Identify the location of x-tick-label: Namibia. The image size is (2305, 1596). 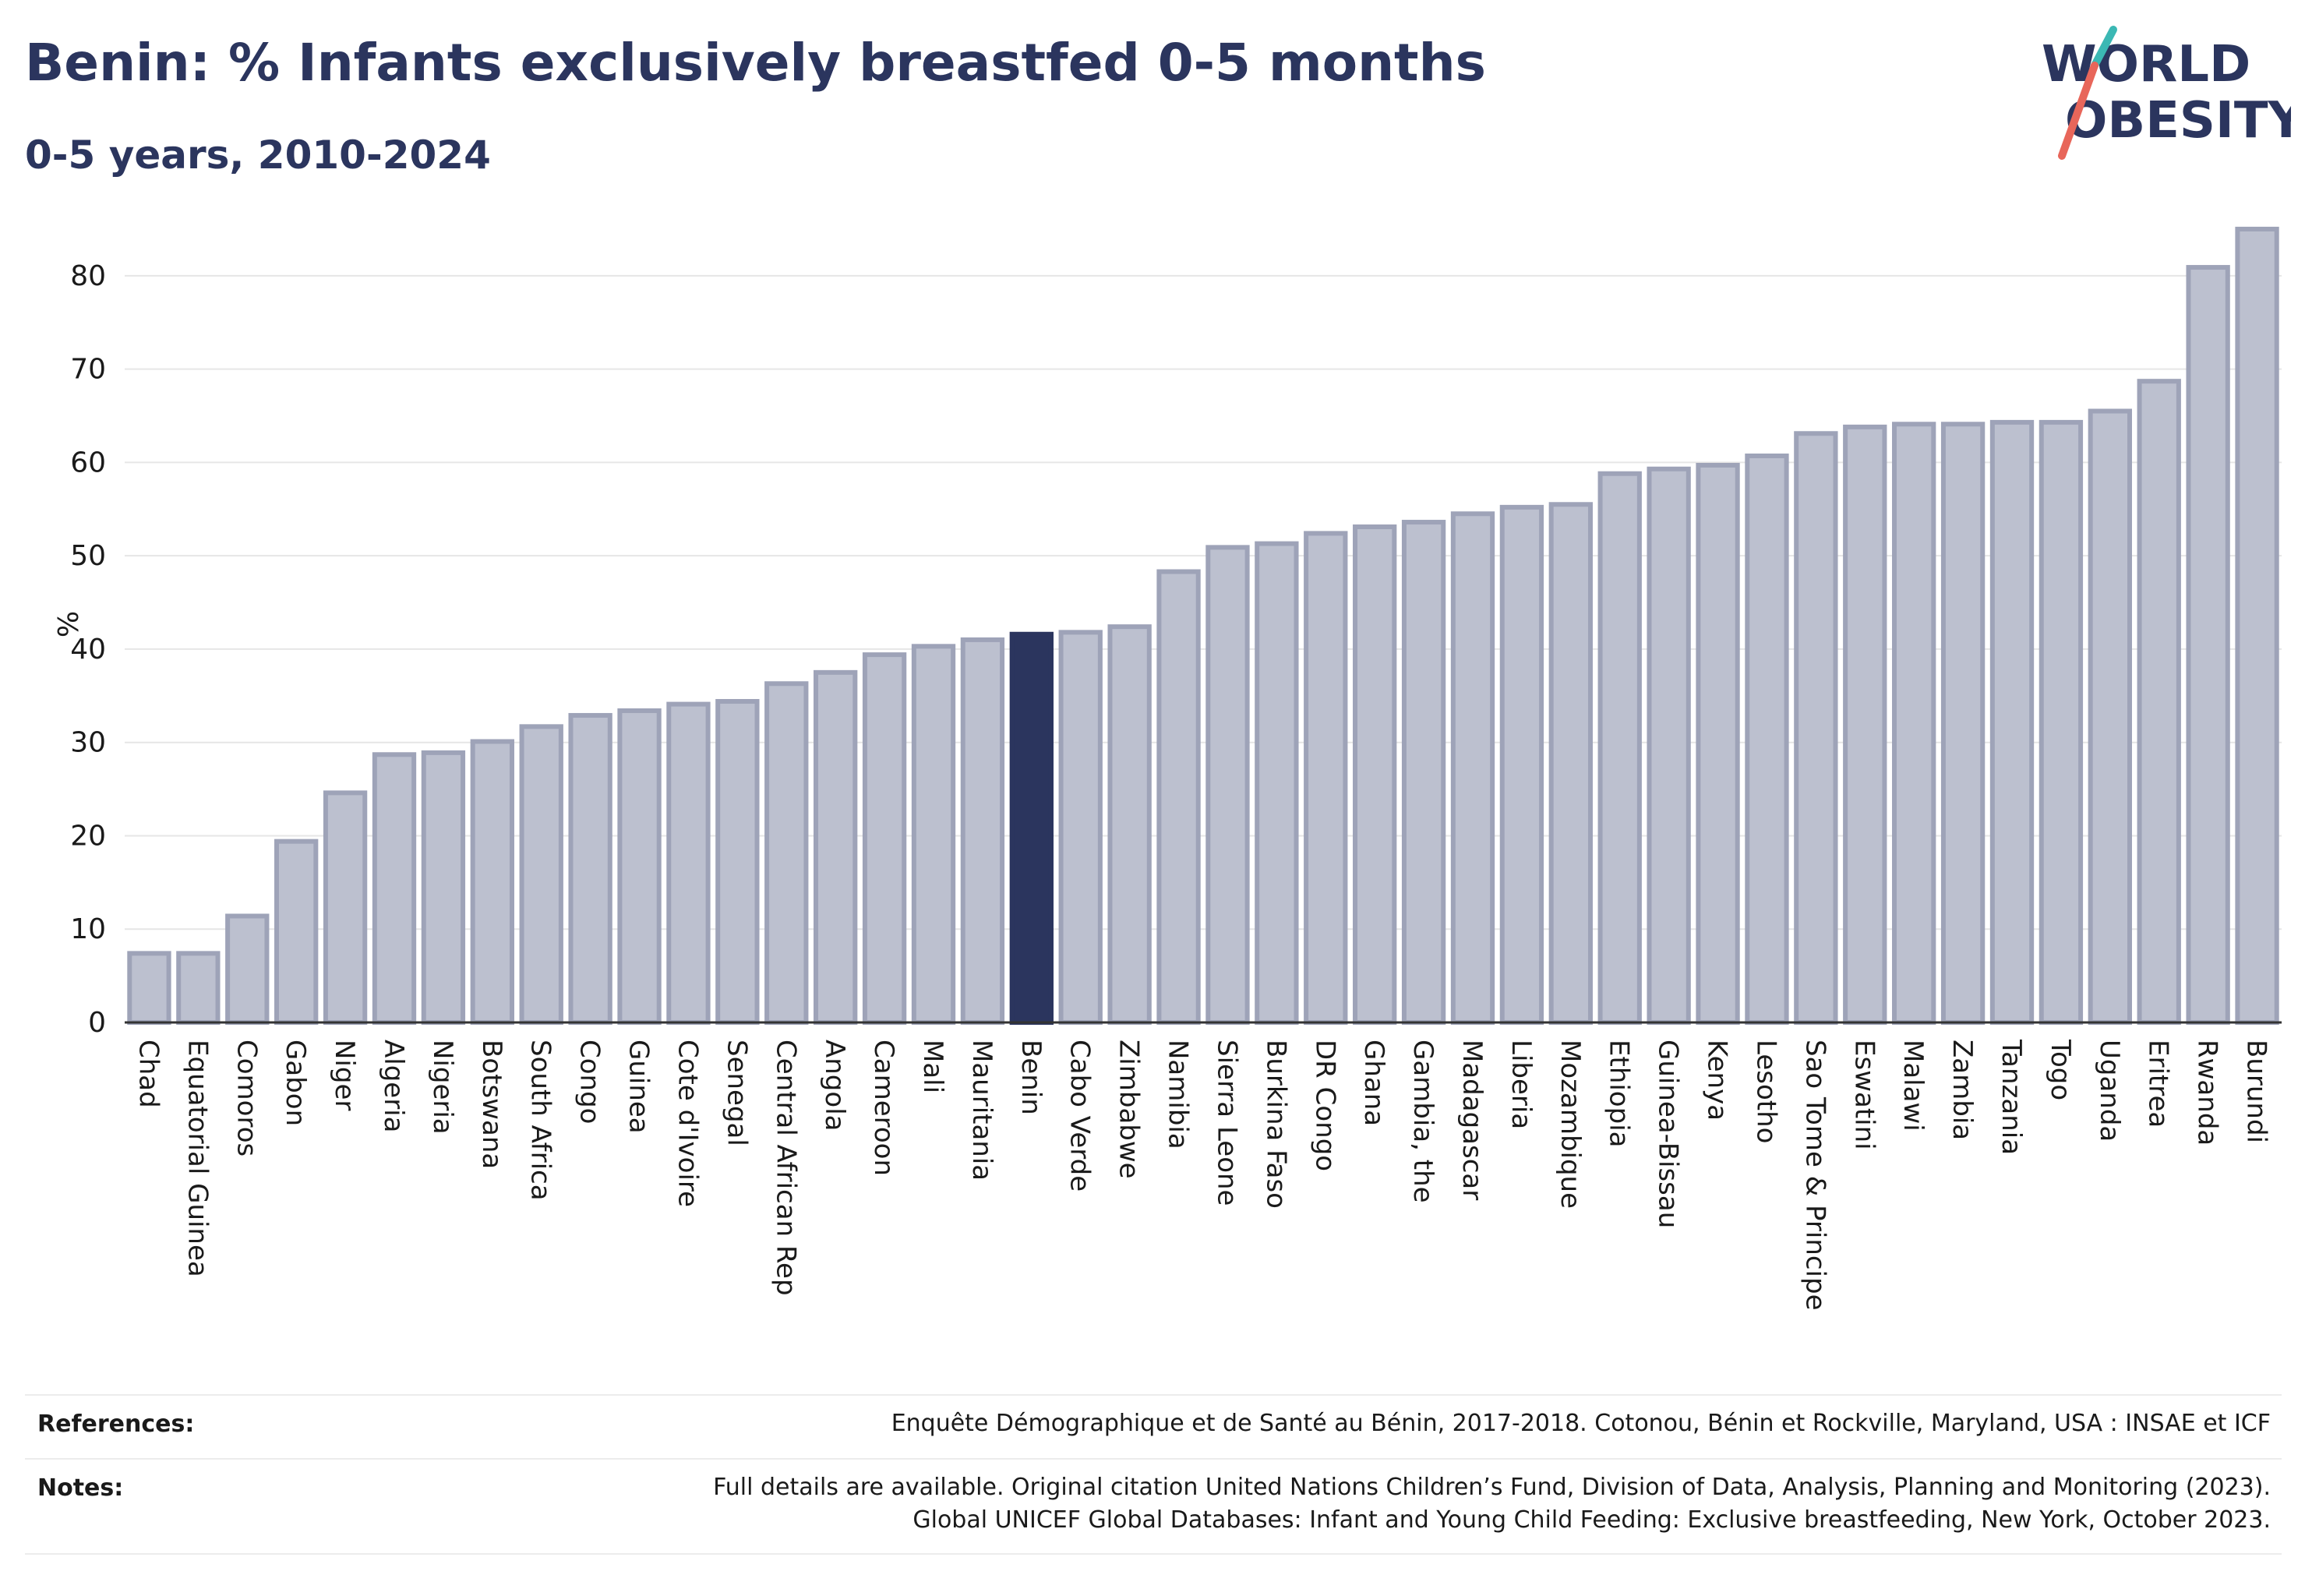
(1178, 1094).